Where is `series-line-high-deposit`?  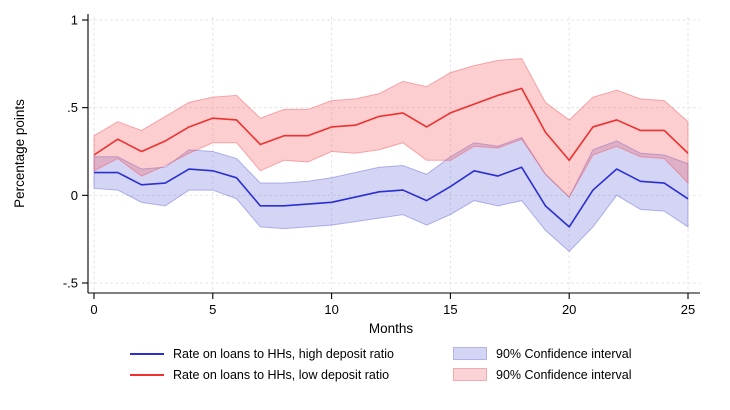
series-line-high-deposit is located at coordinates (391, 197).